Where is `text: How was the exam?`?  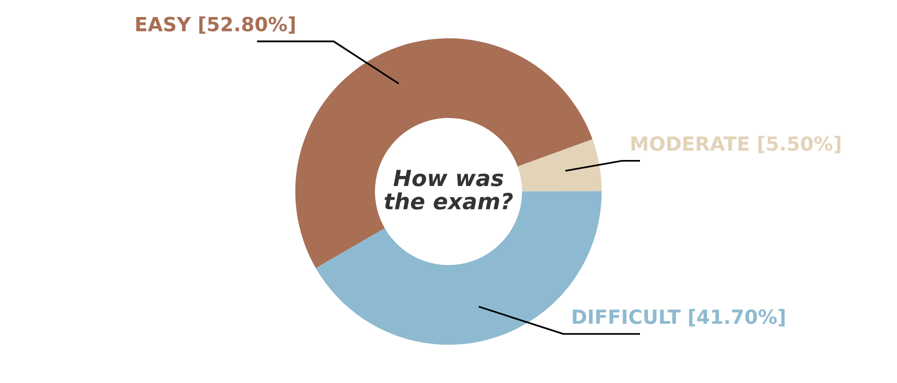 text: How was the exam? is located at coordinates (448, 190).